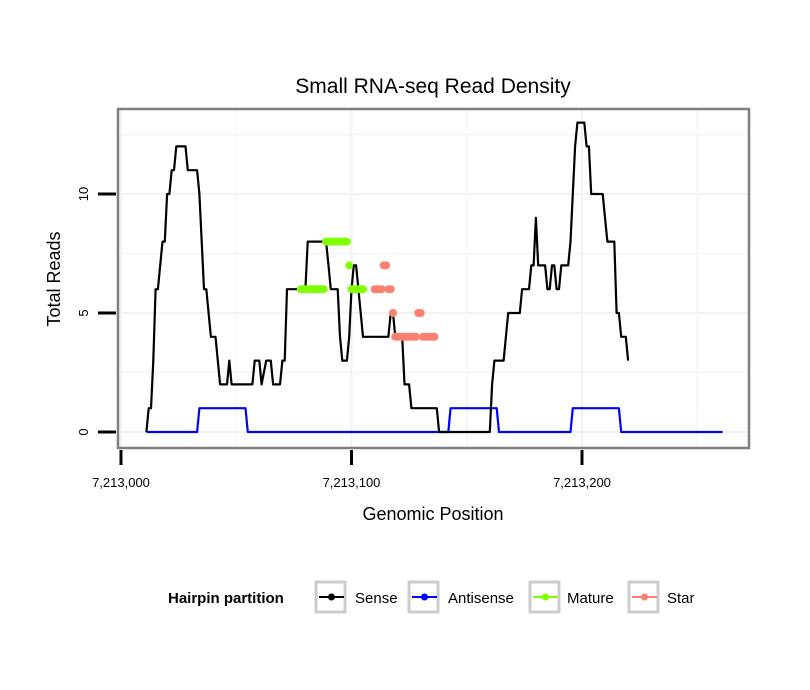 The height and width of the screenshot is (690, 810). I want to click on legend-entry-mature: Mature, so click(571, 597).